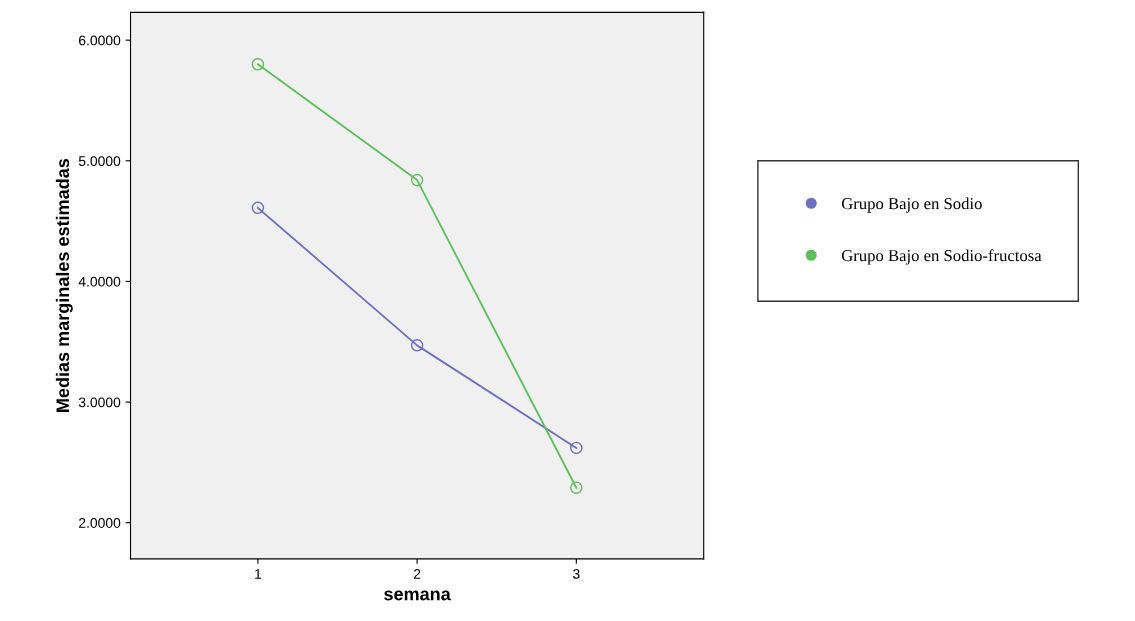  Describe the element at coordinates (258, 574) in the screenshot. I see `x-tick-label: 1` at that location.